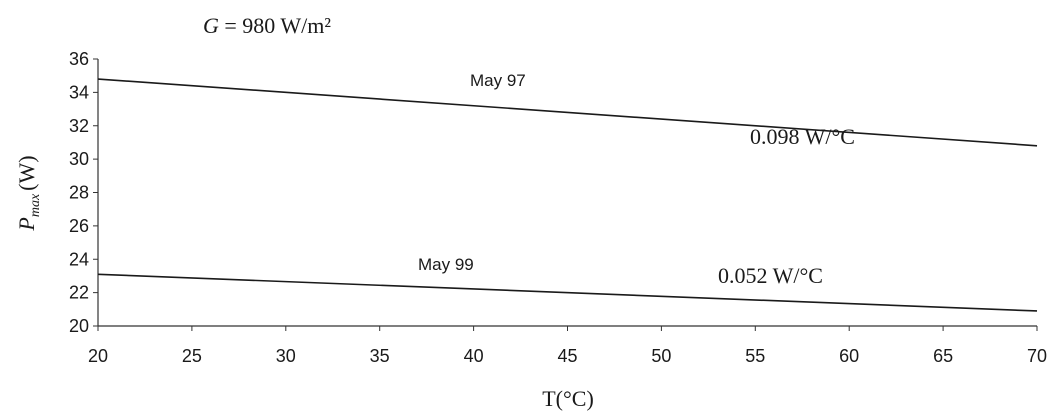 Image resolution: width=1050 pixels, height=419 pixels. What do you see at coordinates (79, 193) in the screenshot?
I see `y-tick-label: 28` at bounding box center [79, 193].